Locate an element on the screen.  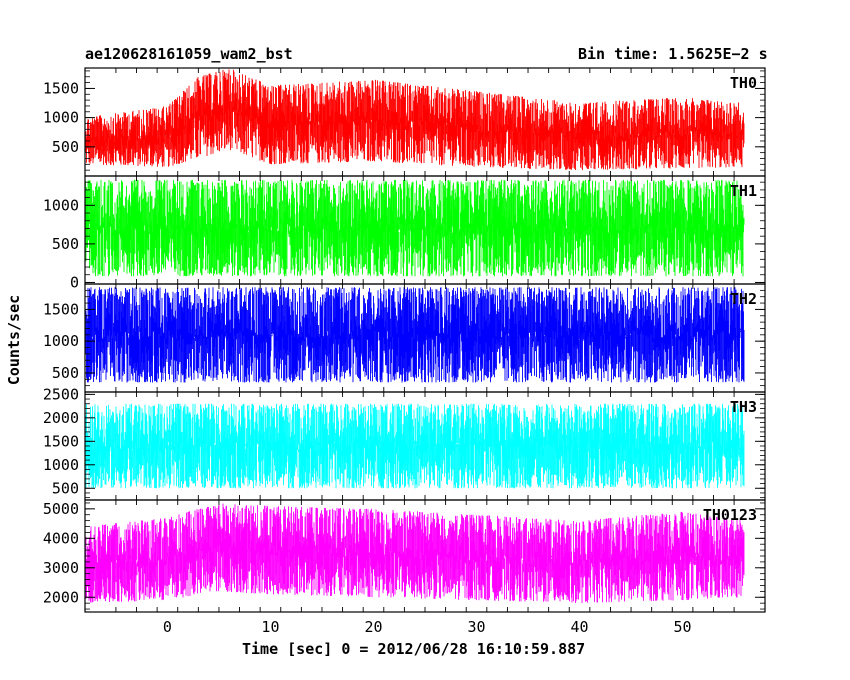
y-tick-label: 5000 is located at coordinates (61, 509).